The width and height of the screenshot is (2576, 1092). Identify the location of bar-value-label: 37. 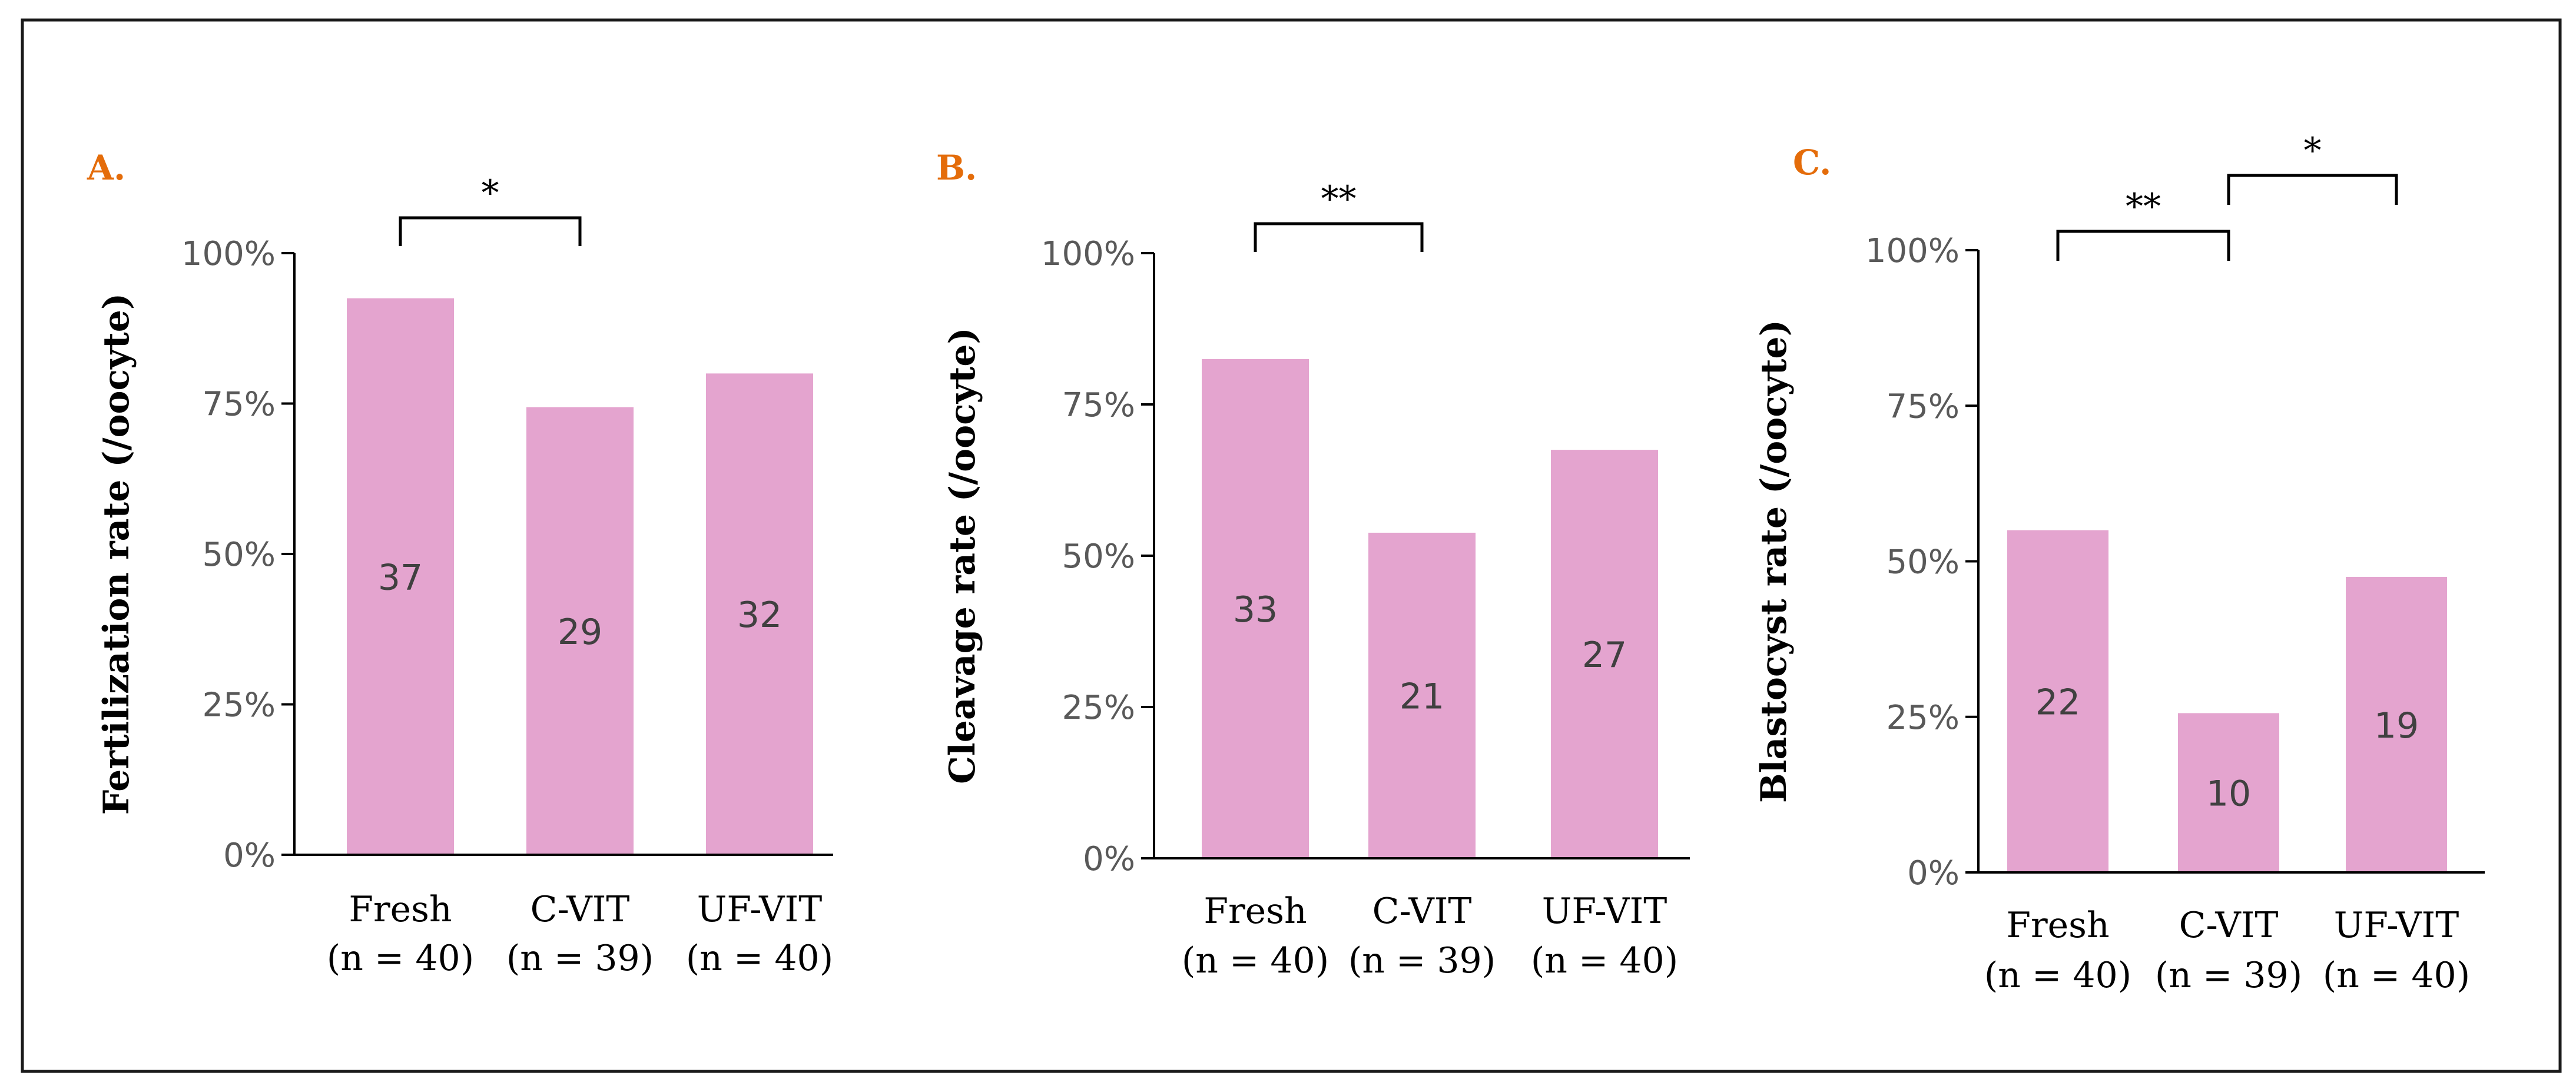
(400, 577).